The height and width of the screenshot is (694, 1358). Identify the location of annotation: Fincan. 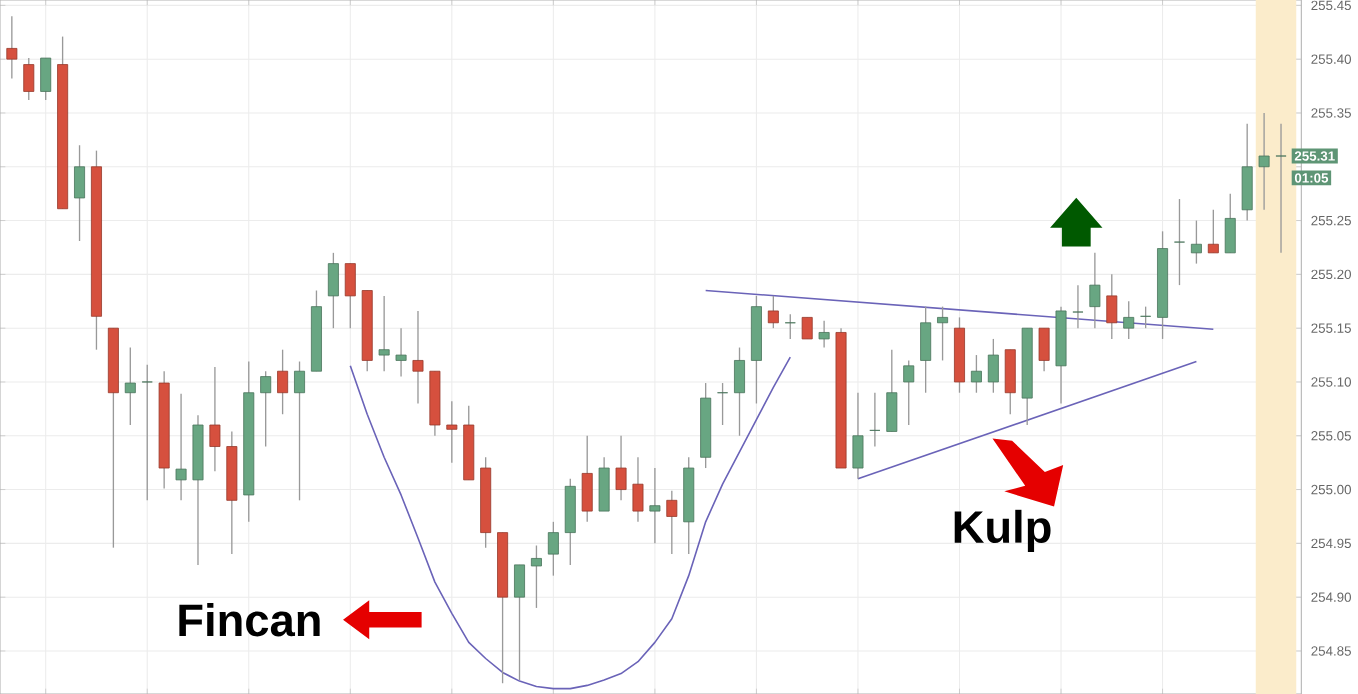
(249, 620).